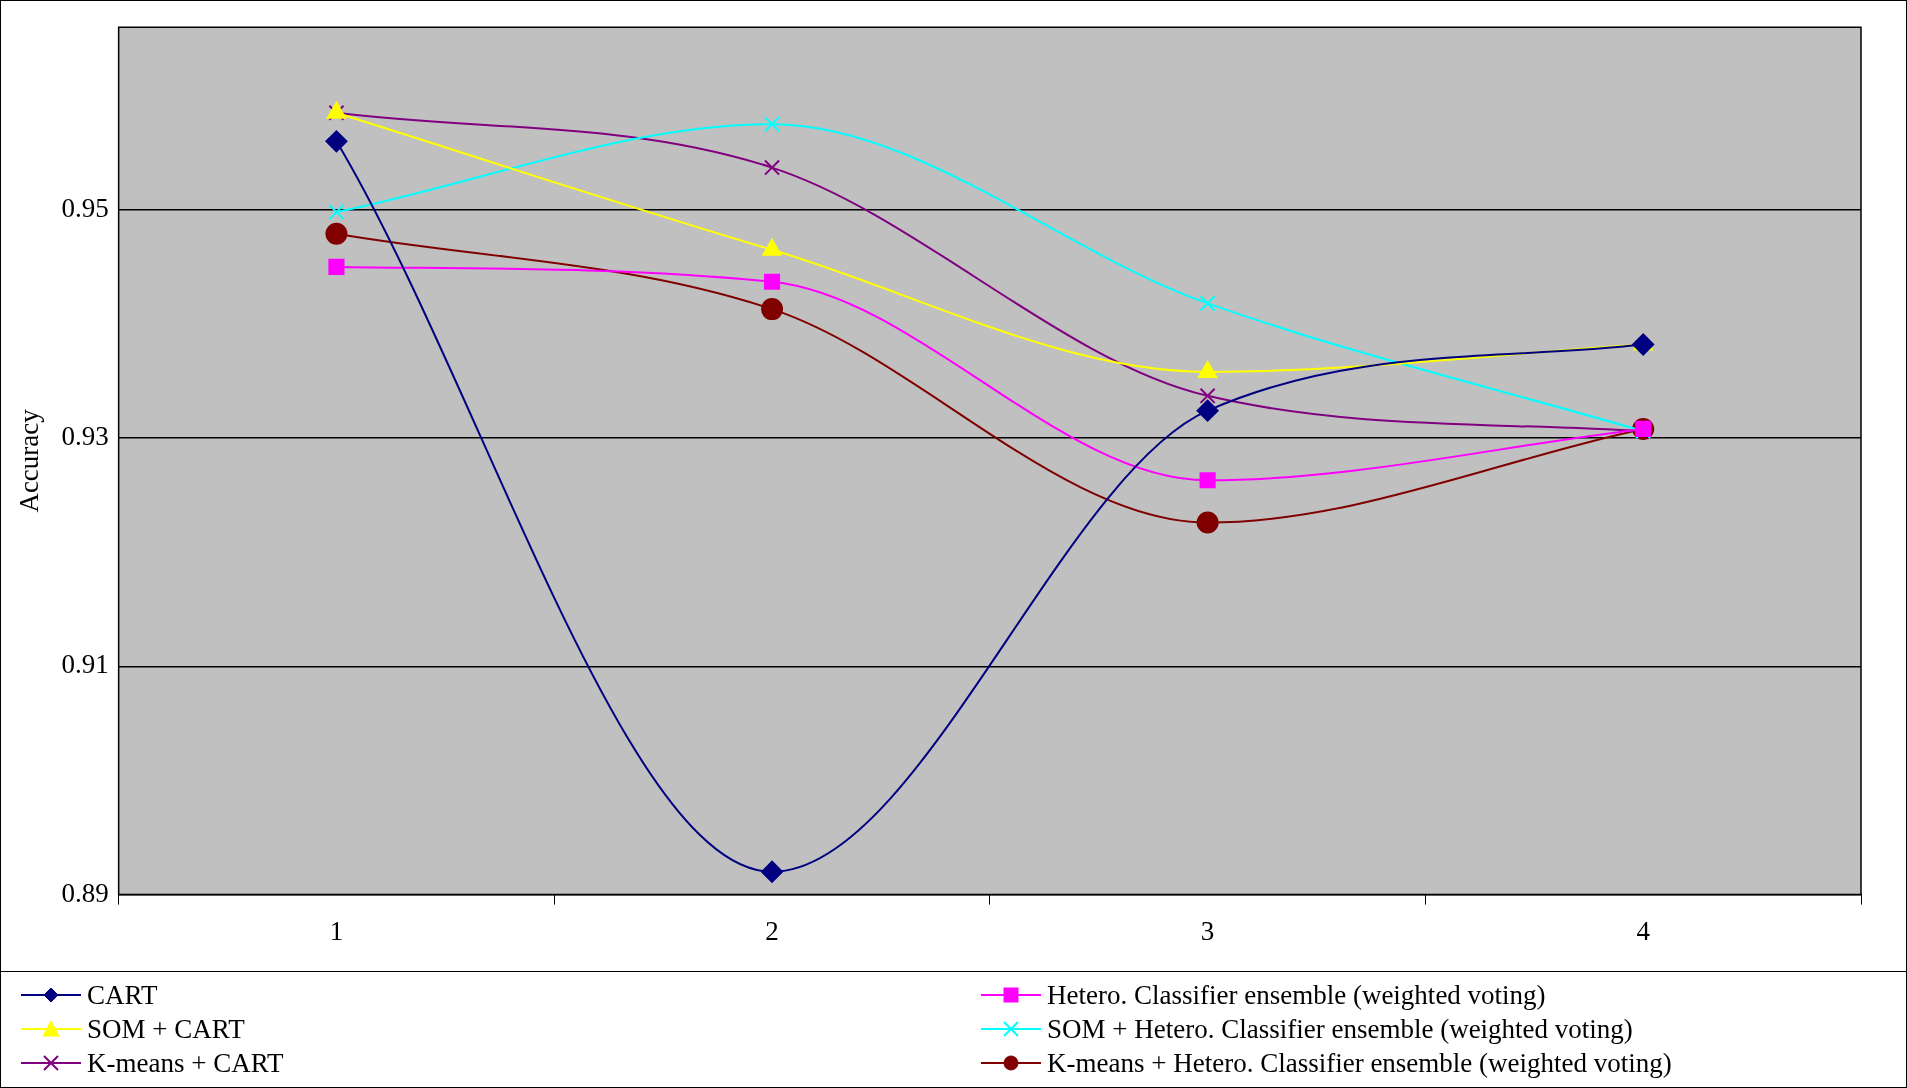 The image size is (1907, 1088). Describe the element at coordinates (1643, 930) in the screenshot. I see `x-tick-label: 4` at that location.